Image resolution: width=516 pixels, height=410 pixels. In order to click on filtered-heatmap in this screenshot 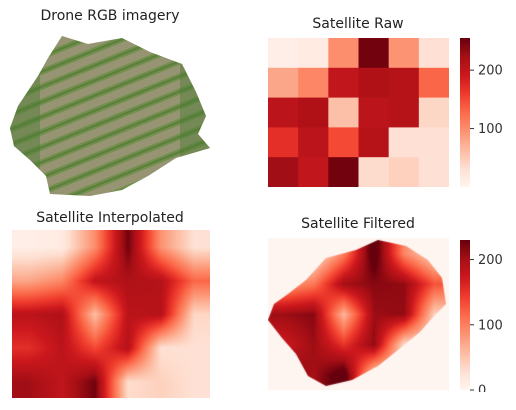, I will do `click(358, 314)`.